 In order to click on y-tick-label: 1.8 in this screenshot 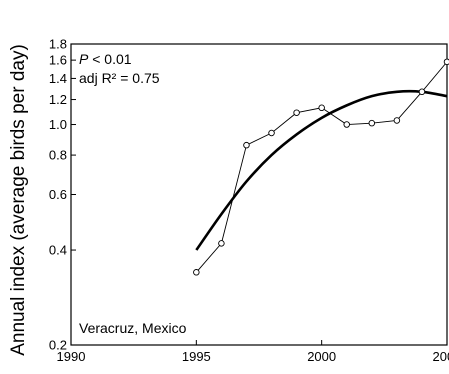, I will do `click(58, 44)`.